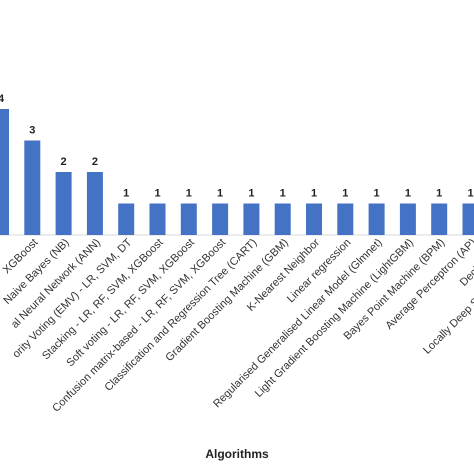  What do you see at coordinates (32, 131) in the screenshot?
I see `value-label: 3` at bounding box center [32, 131].